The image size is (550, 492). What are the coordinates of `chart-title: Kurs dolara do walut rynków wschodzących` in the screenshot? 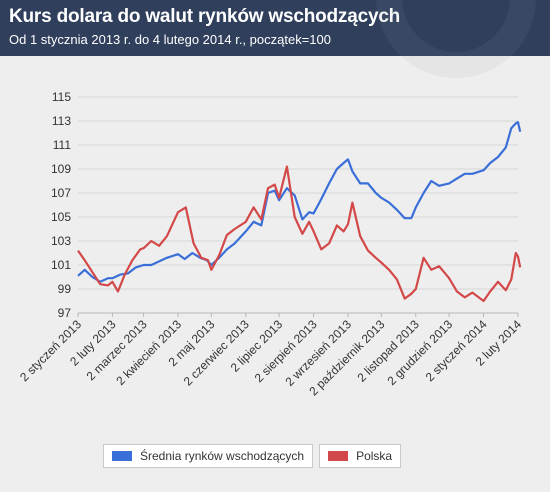 It's located at (205, 16).